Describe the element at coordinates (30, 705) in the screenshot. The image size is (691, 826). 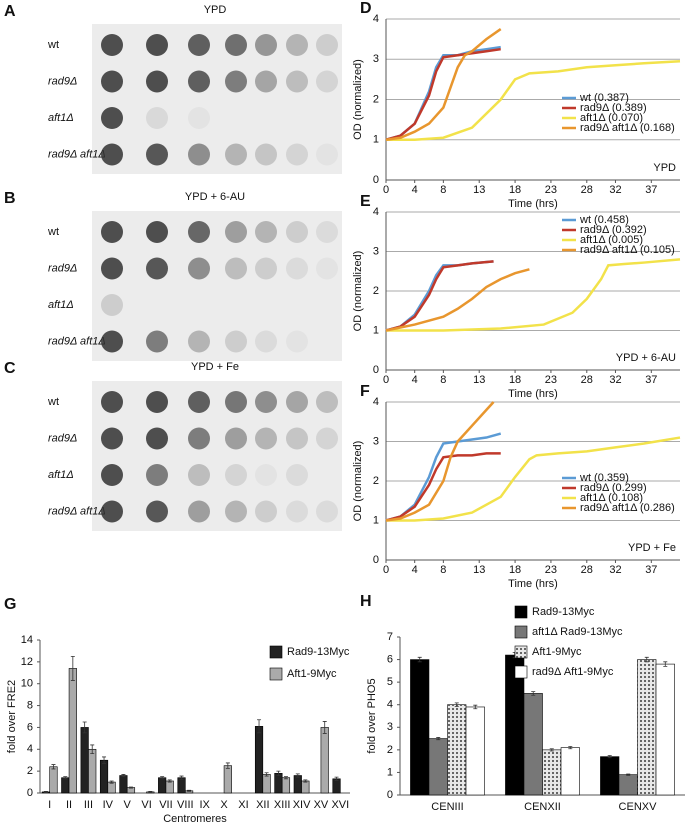
I see `y-tick-label: 8` at that location.